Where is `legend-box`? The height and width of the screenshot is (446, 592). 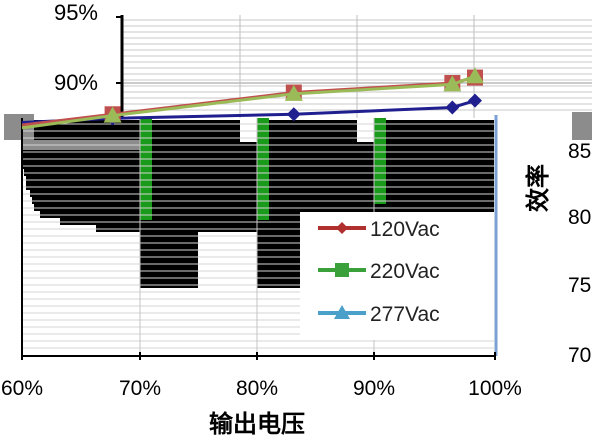 legend-box is located at coordinates (397, 276).